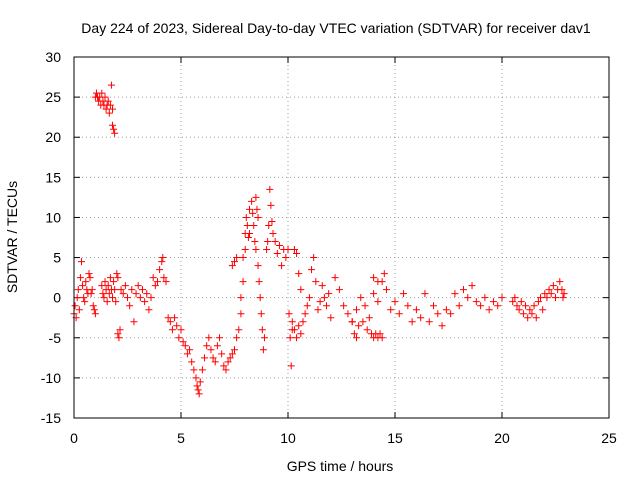  What do you see at coordinates (57, 258) in the screenshot?
I see `y-tick-label: 5` at bounding box center [57, 258].